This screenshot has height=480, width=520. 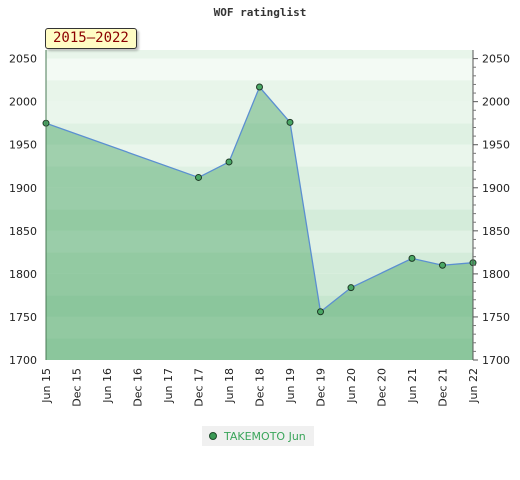 I want to click on y-tick-label-right: 1750, so click(x=496, y=317).